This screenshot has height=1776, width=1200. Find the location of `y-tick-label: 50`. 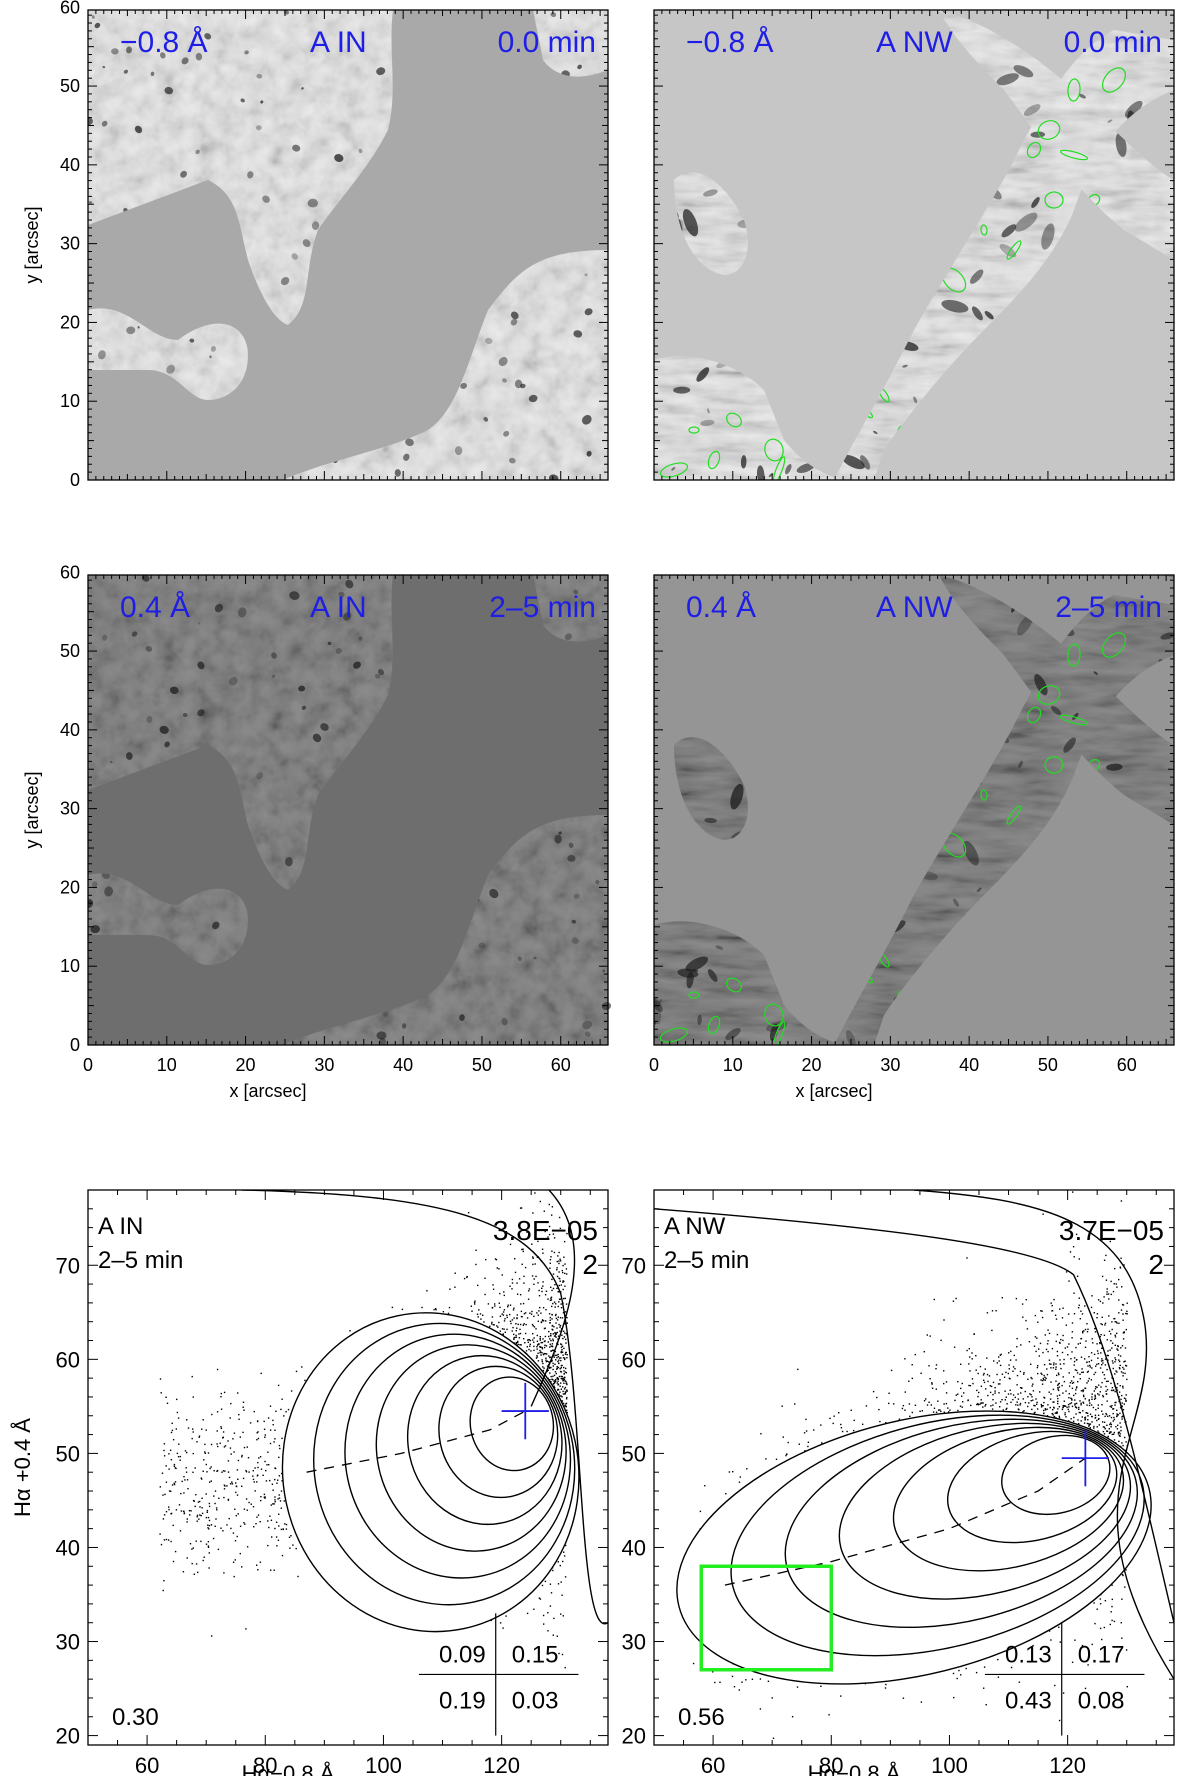

y-tick-label: 50 is located at coordinates (70, 86).